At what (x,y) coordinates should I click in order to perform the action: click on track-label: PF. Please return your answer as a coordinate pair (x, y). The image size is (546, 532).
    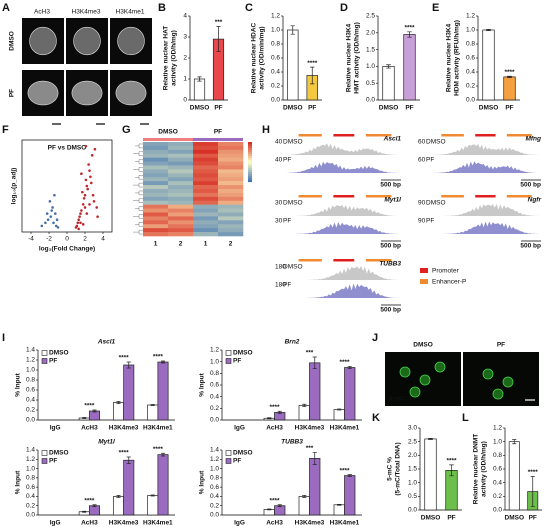
    Looking at the image, I should click on (287, 160).